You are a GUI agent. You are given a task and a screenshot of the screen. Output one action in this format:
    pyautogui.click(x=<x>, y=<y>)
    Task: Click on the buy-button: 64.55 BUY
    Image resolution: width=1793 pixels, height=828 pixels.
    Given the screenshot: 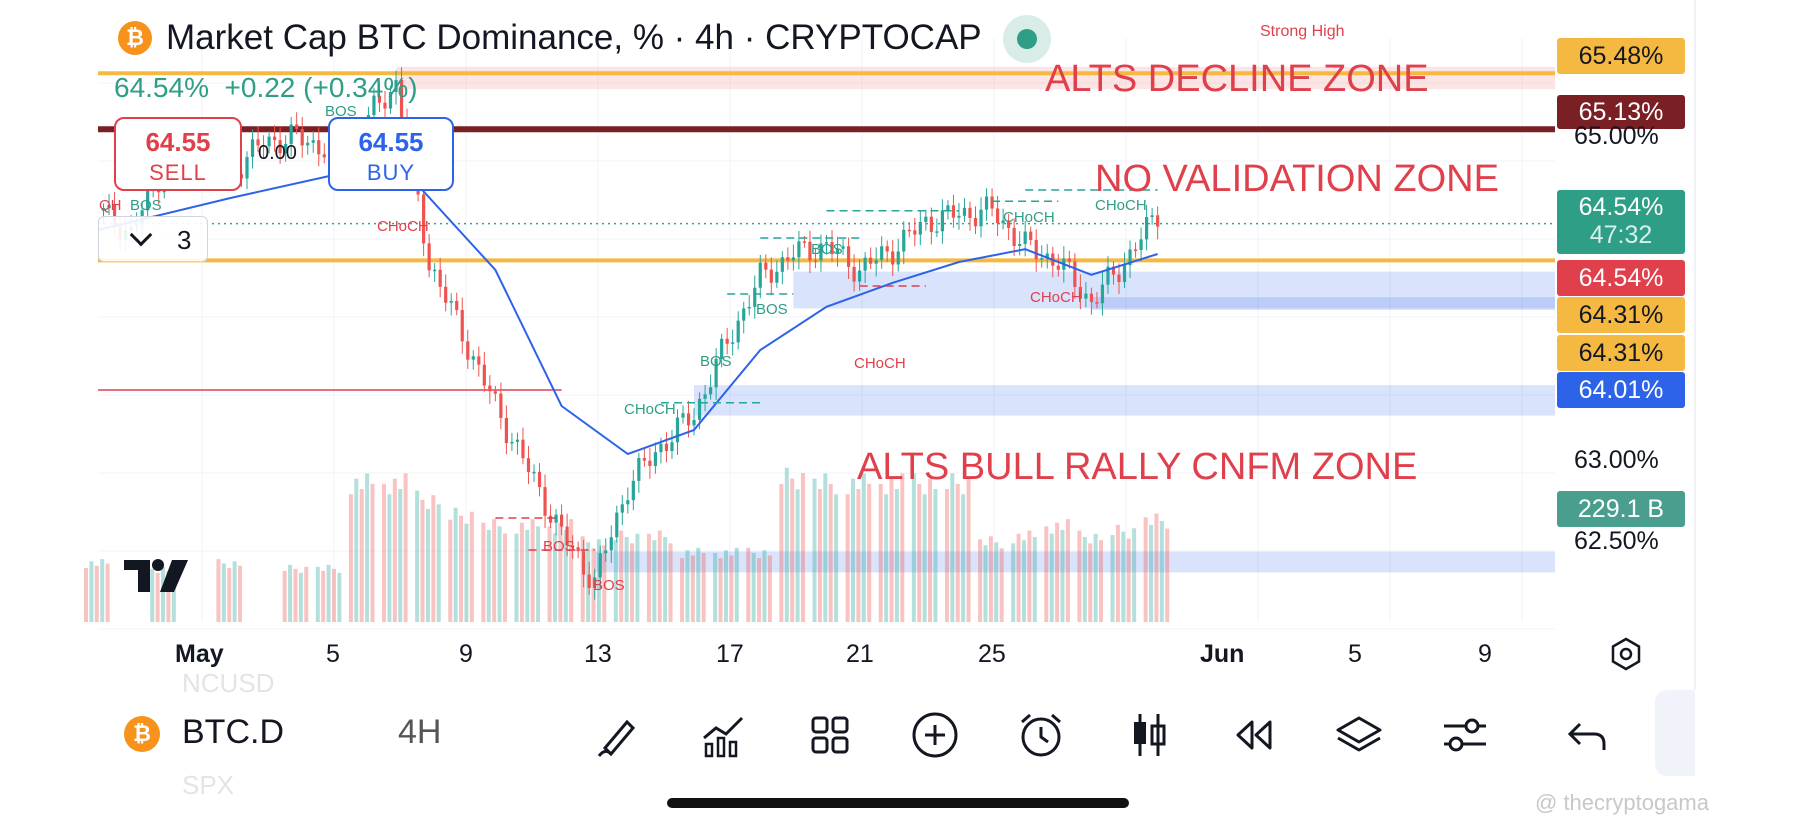 What is the action you would take?
    pyautogui.click(x=391, y=154)
    